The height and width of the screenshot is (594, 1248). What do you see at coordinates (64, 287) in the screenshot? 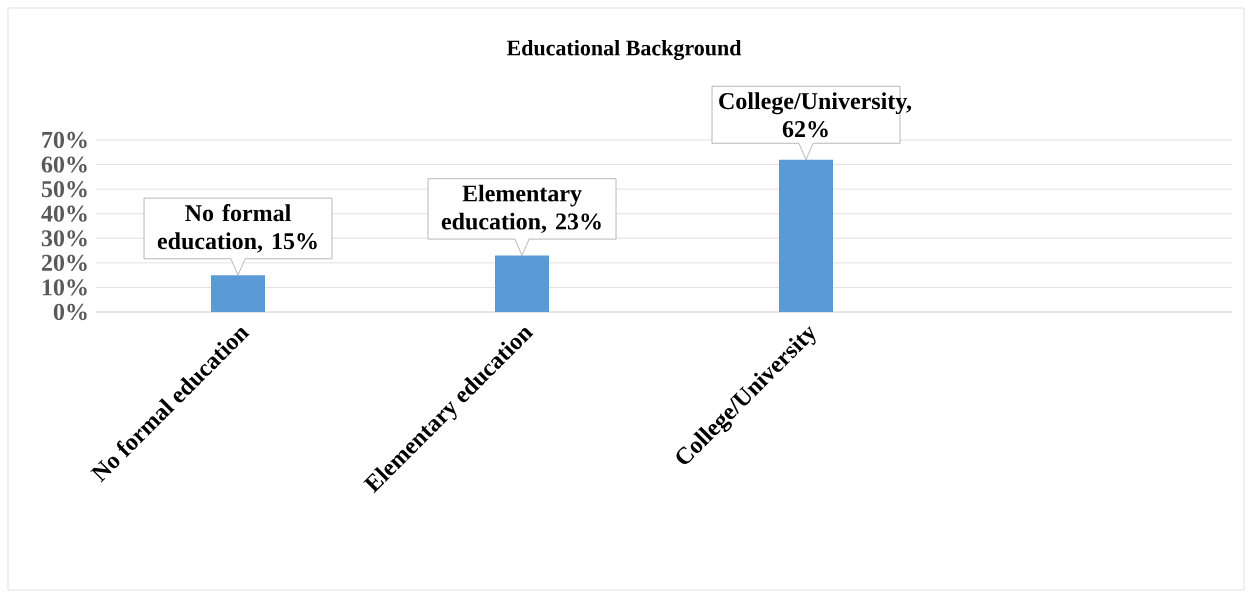
I see `y-tick-label: 10%` at bounding box center [64, 287].